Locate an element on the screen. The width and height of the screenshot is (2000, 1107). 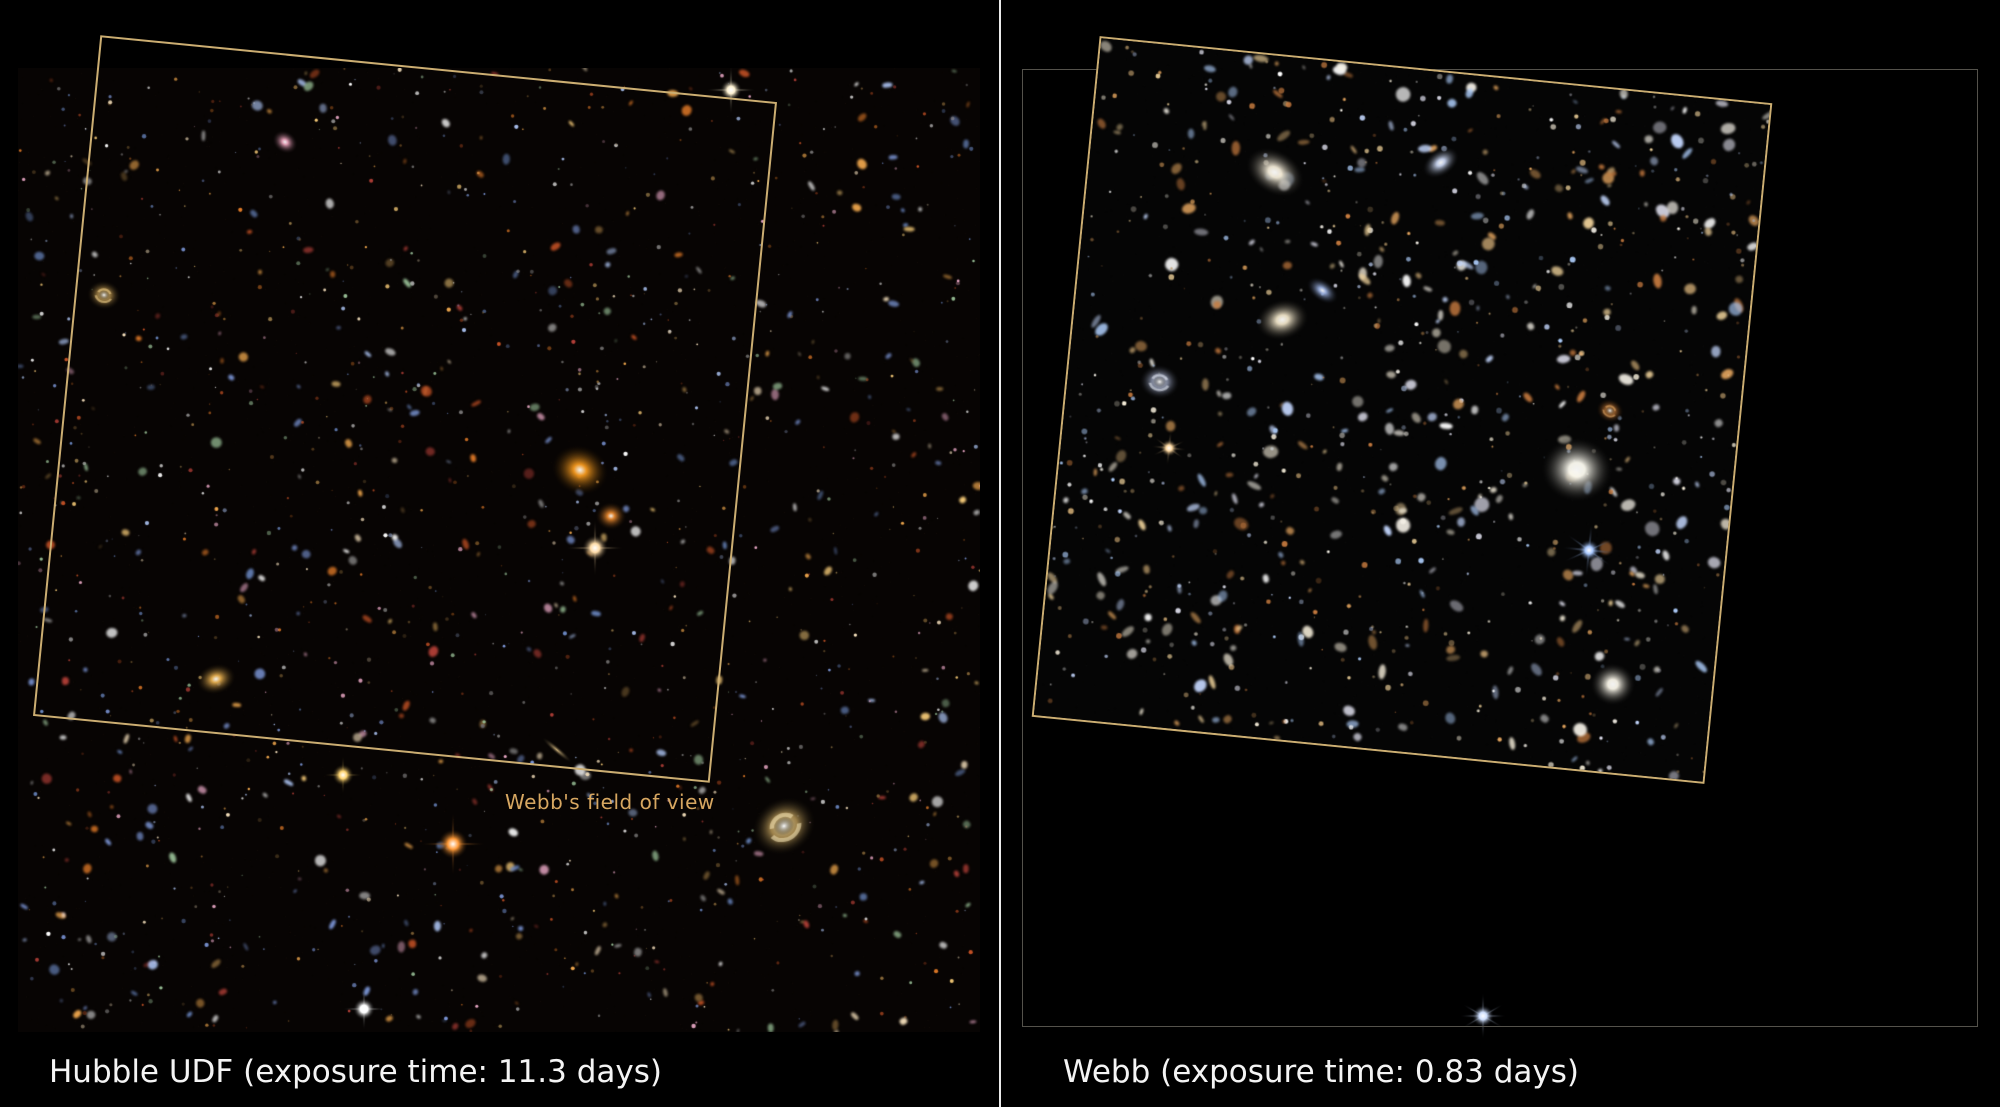
webb-caption: Webb (exposure time: 0.83 days) is located at coordinates (1321, 1072).